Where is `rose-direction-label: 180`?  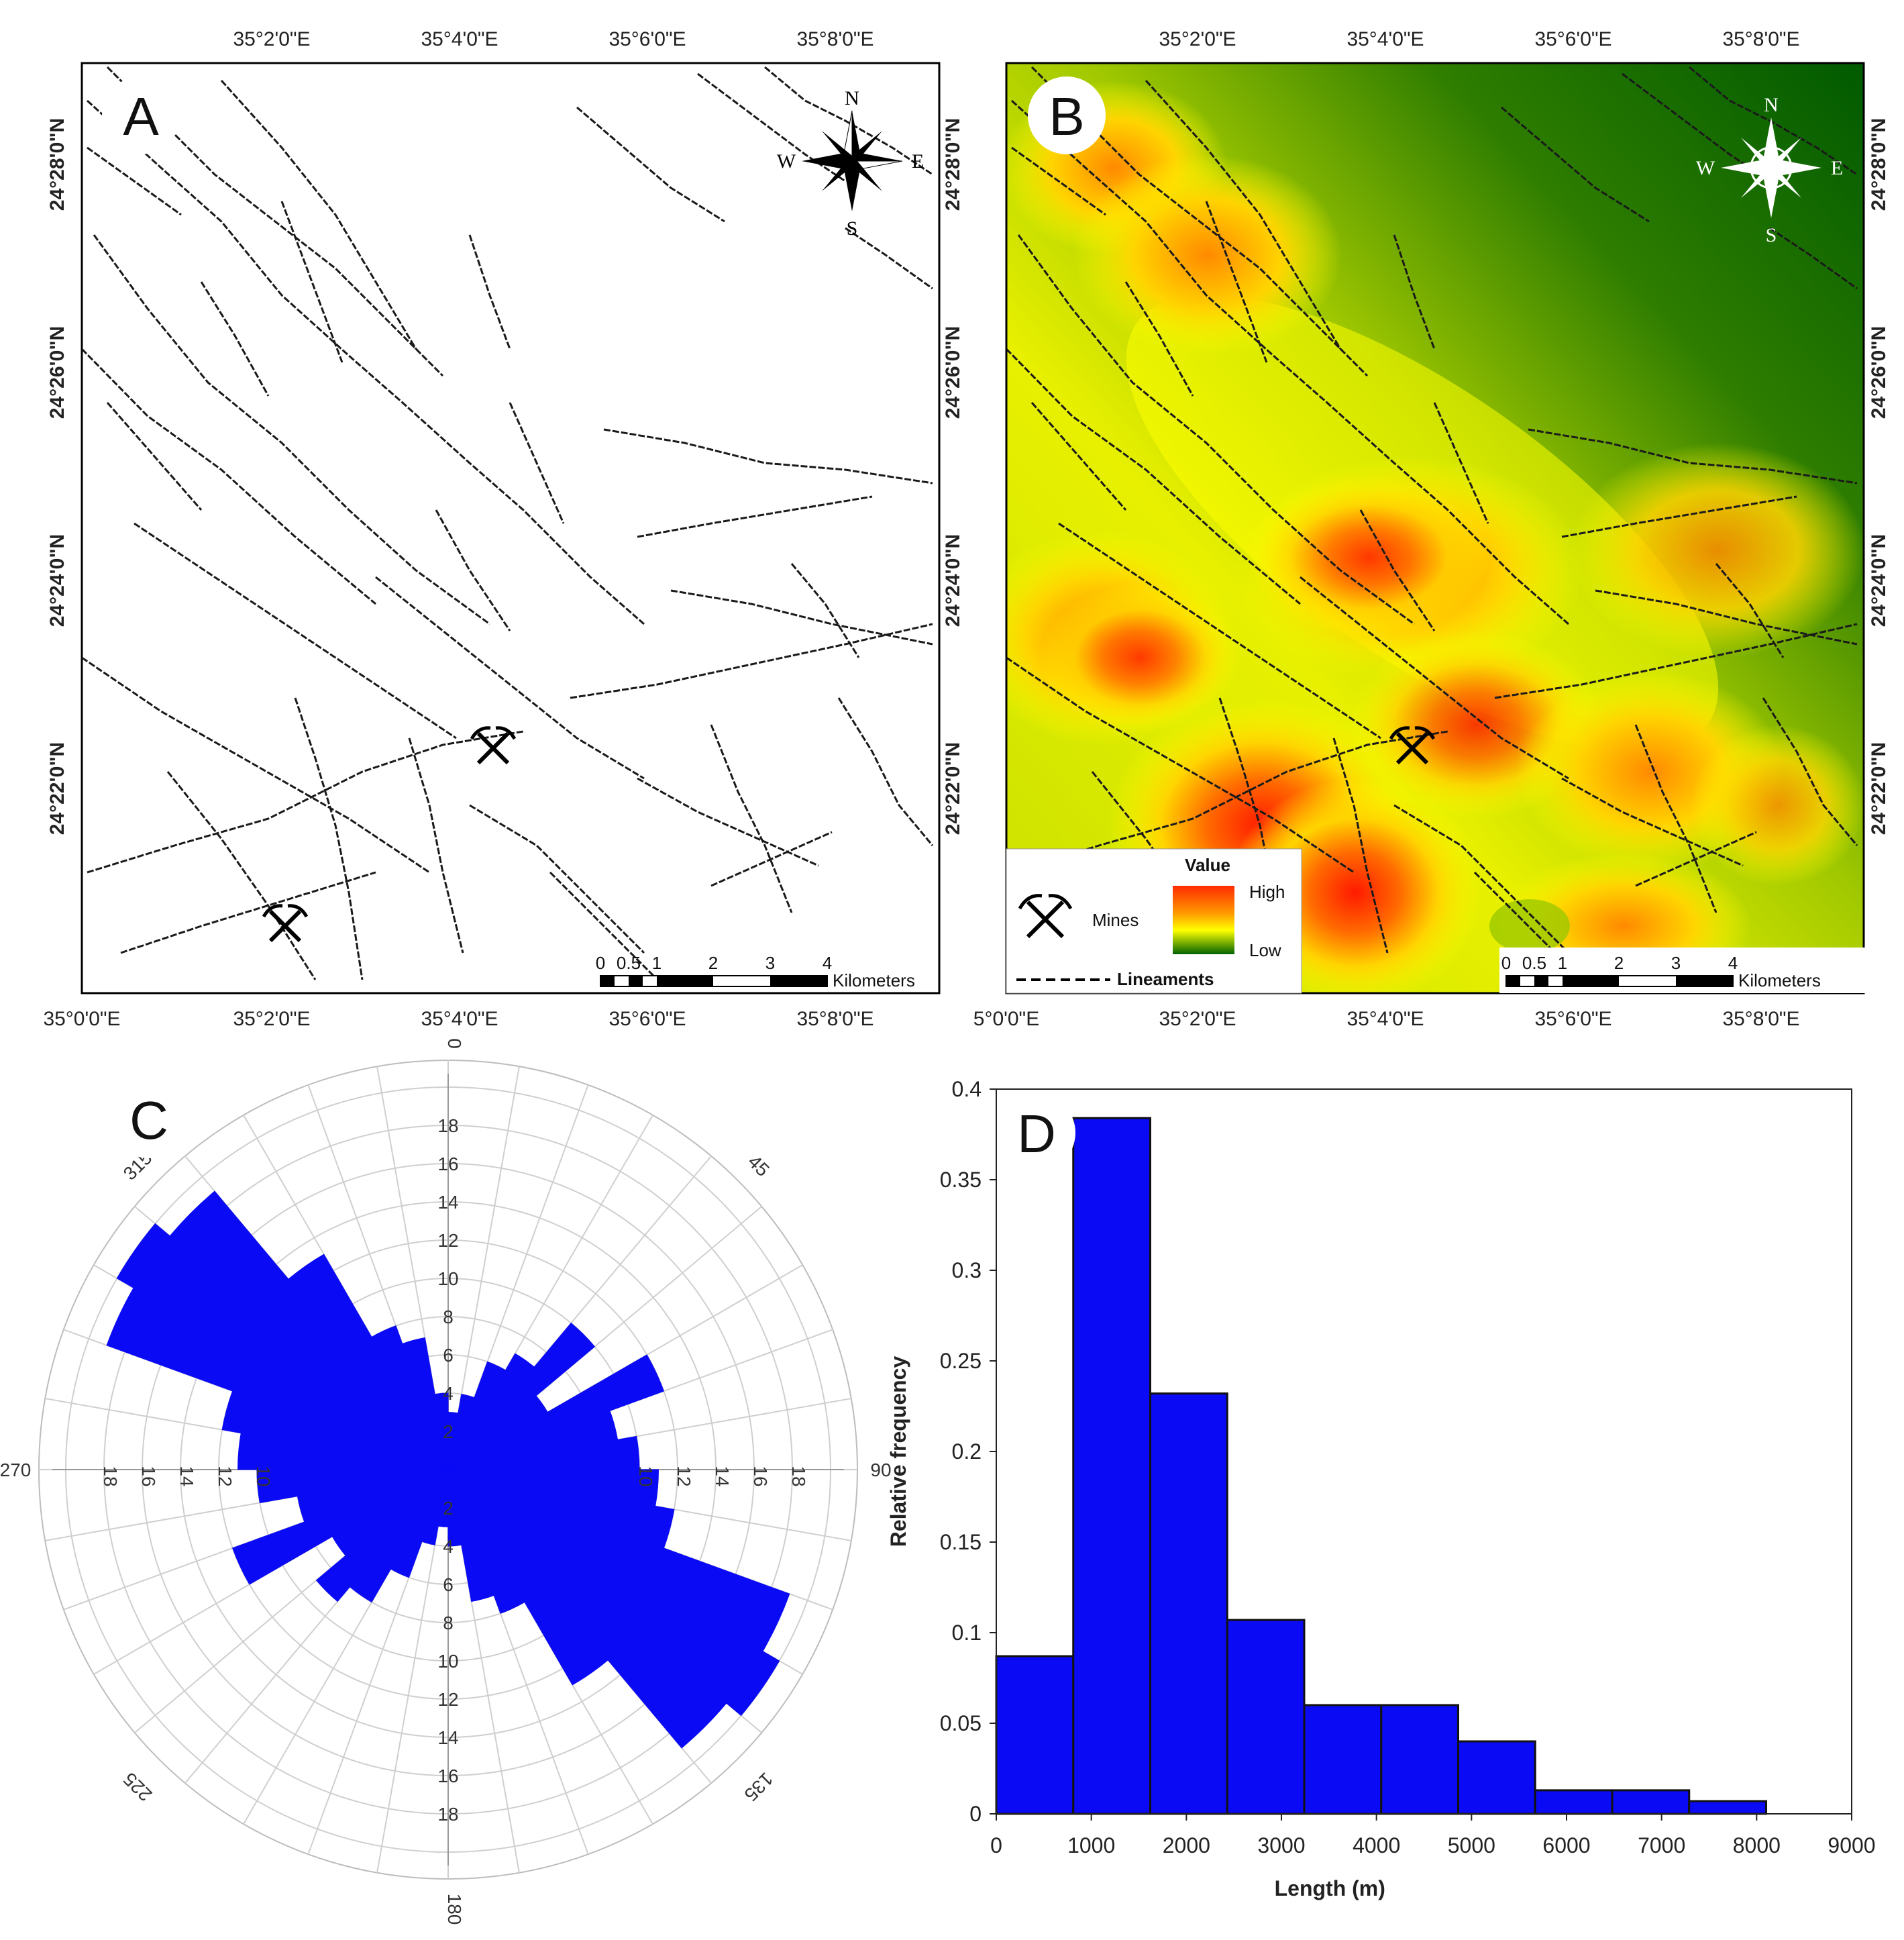 rose-direction-label: 180 is located at coordinates (454, 1909).